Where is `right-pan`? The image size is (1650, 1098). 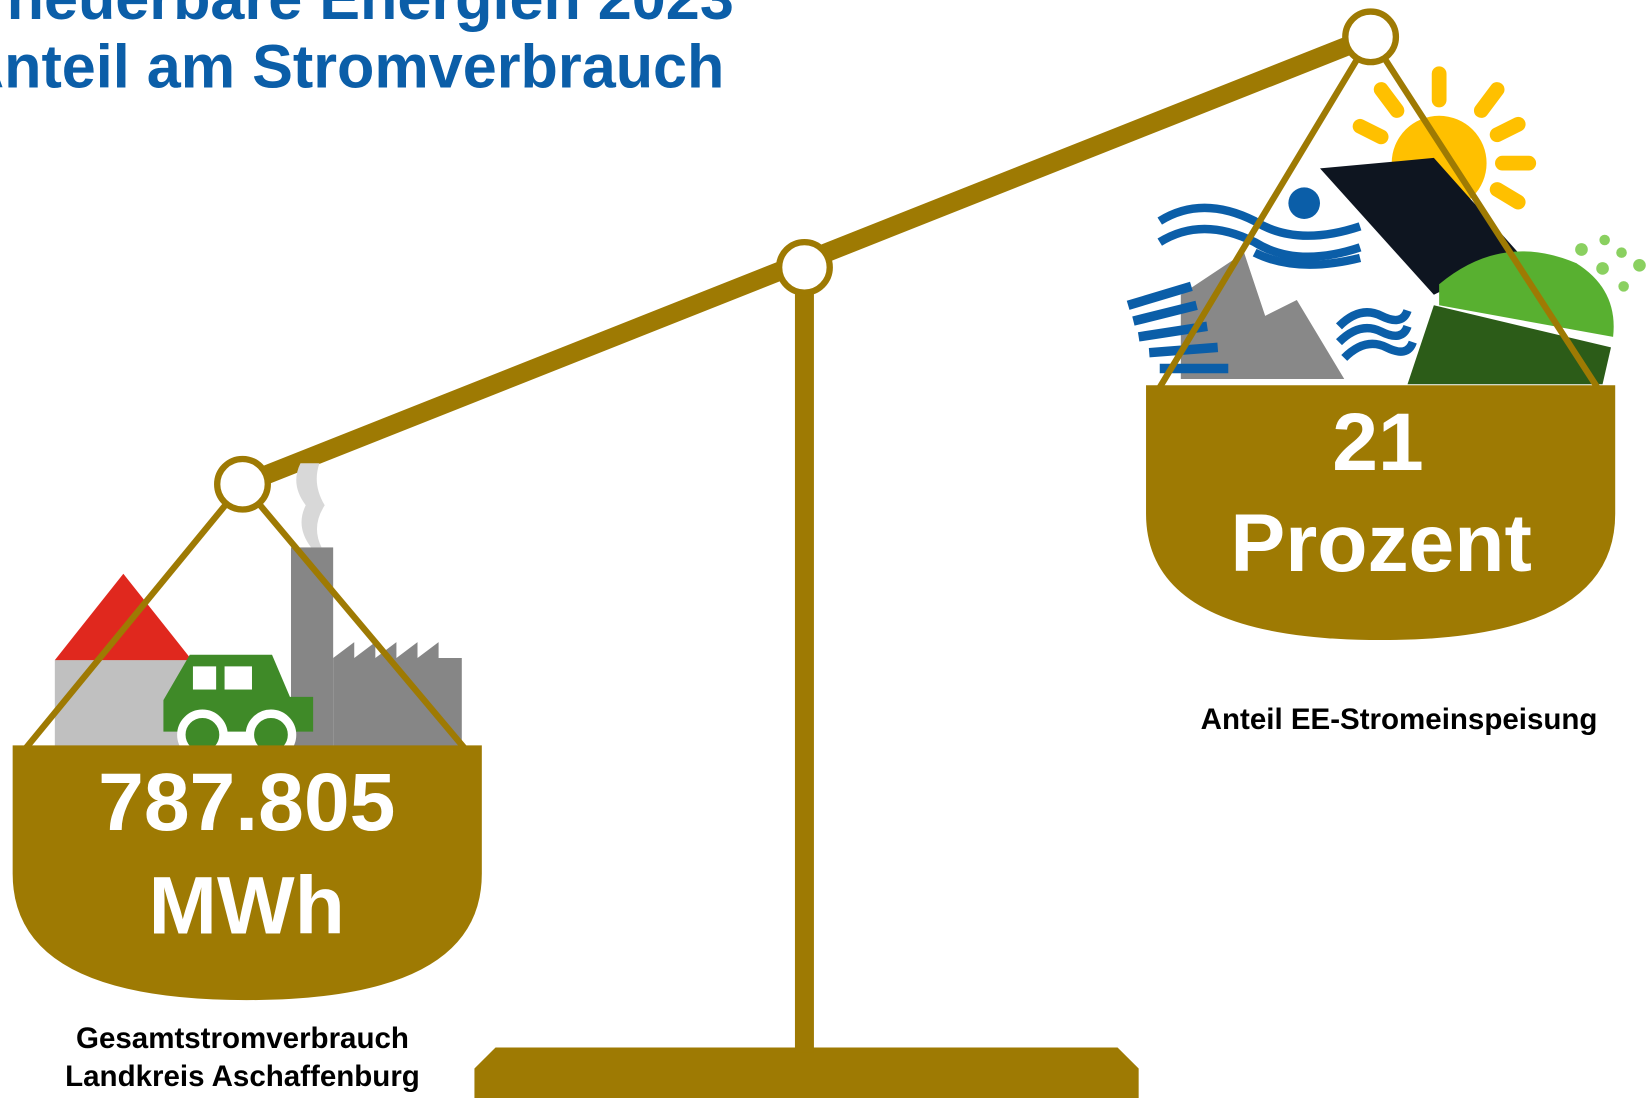
right-pan is located at coordinates (1381, 513).